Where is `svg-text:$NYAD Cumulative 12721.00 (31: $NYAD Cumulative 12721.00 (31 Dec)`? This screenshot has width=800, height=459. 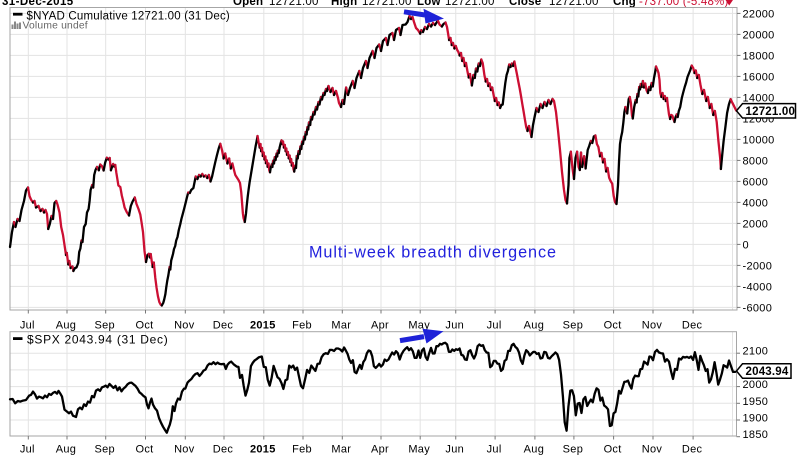 svg-text:$NYAD Cumulative 12721.00 (31: $NYAD Cumulative 12721.00 (31 Dec) is located at coordinates (128, 16).